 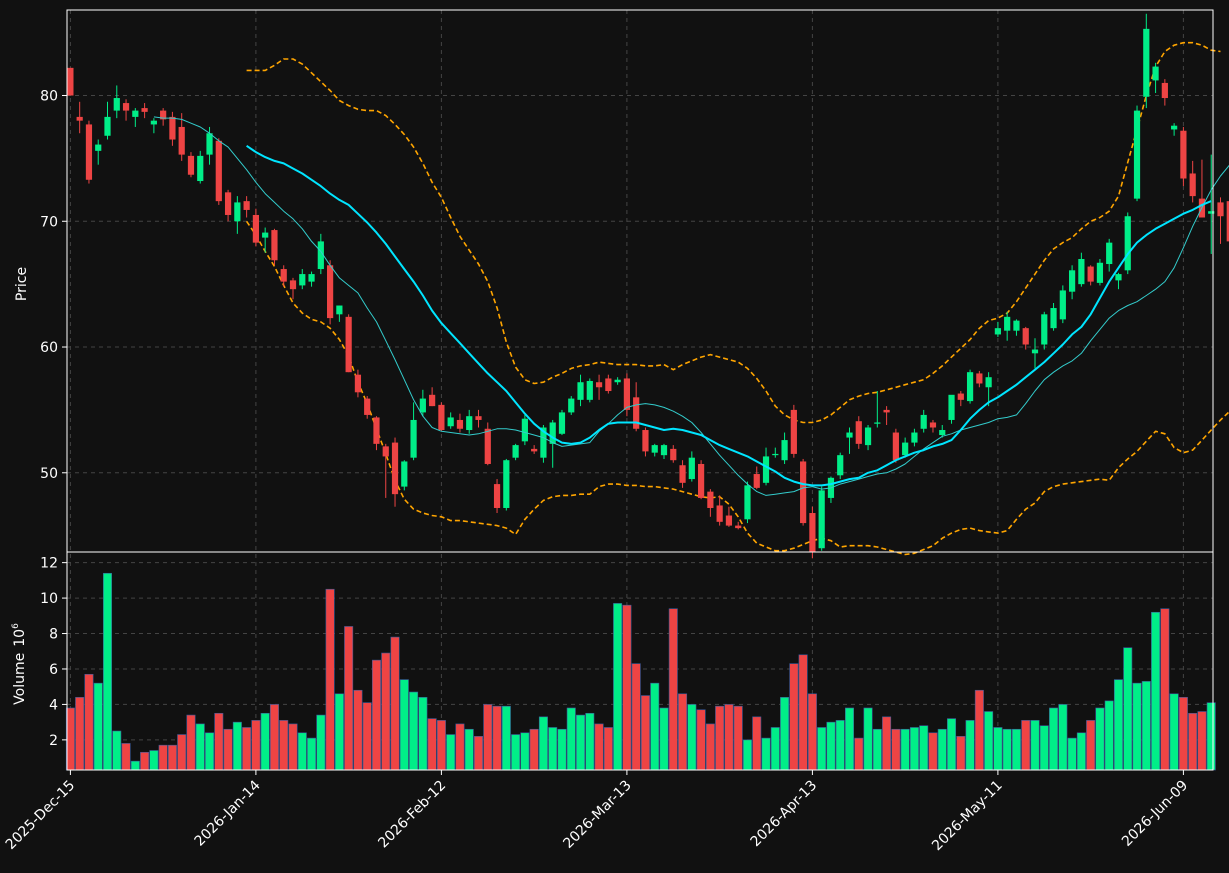 What do you see at coordinates (16, 626) in the screenshot?
I see `volume-axis-unit-exponent: 6` at bounding box center [16, 626].